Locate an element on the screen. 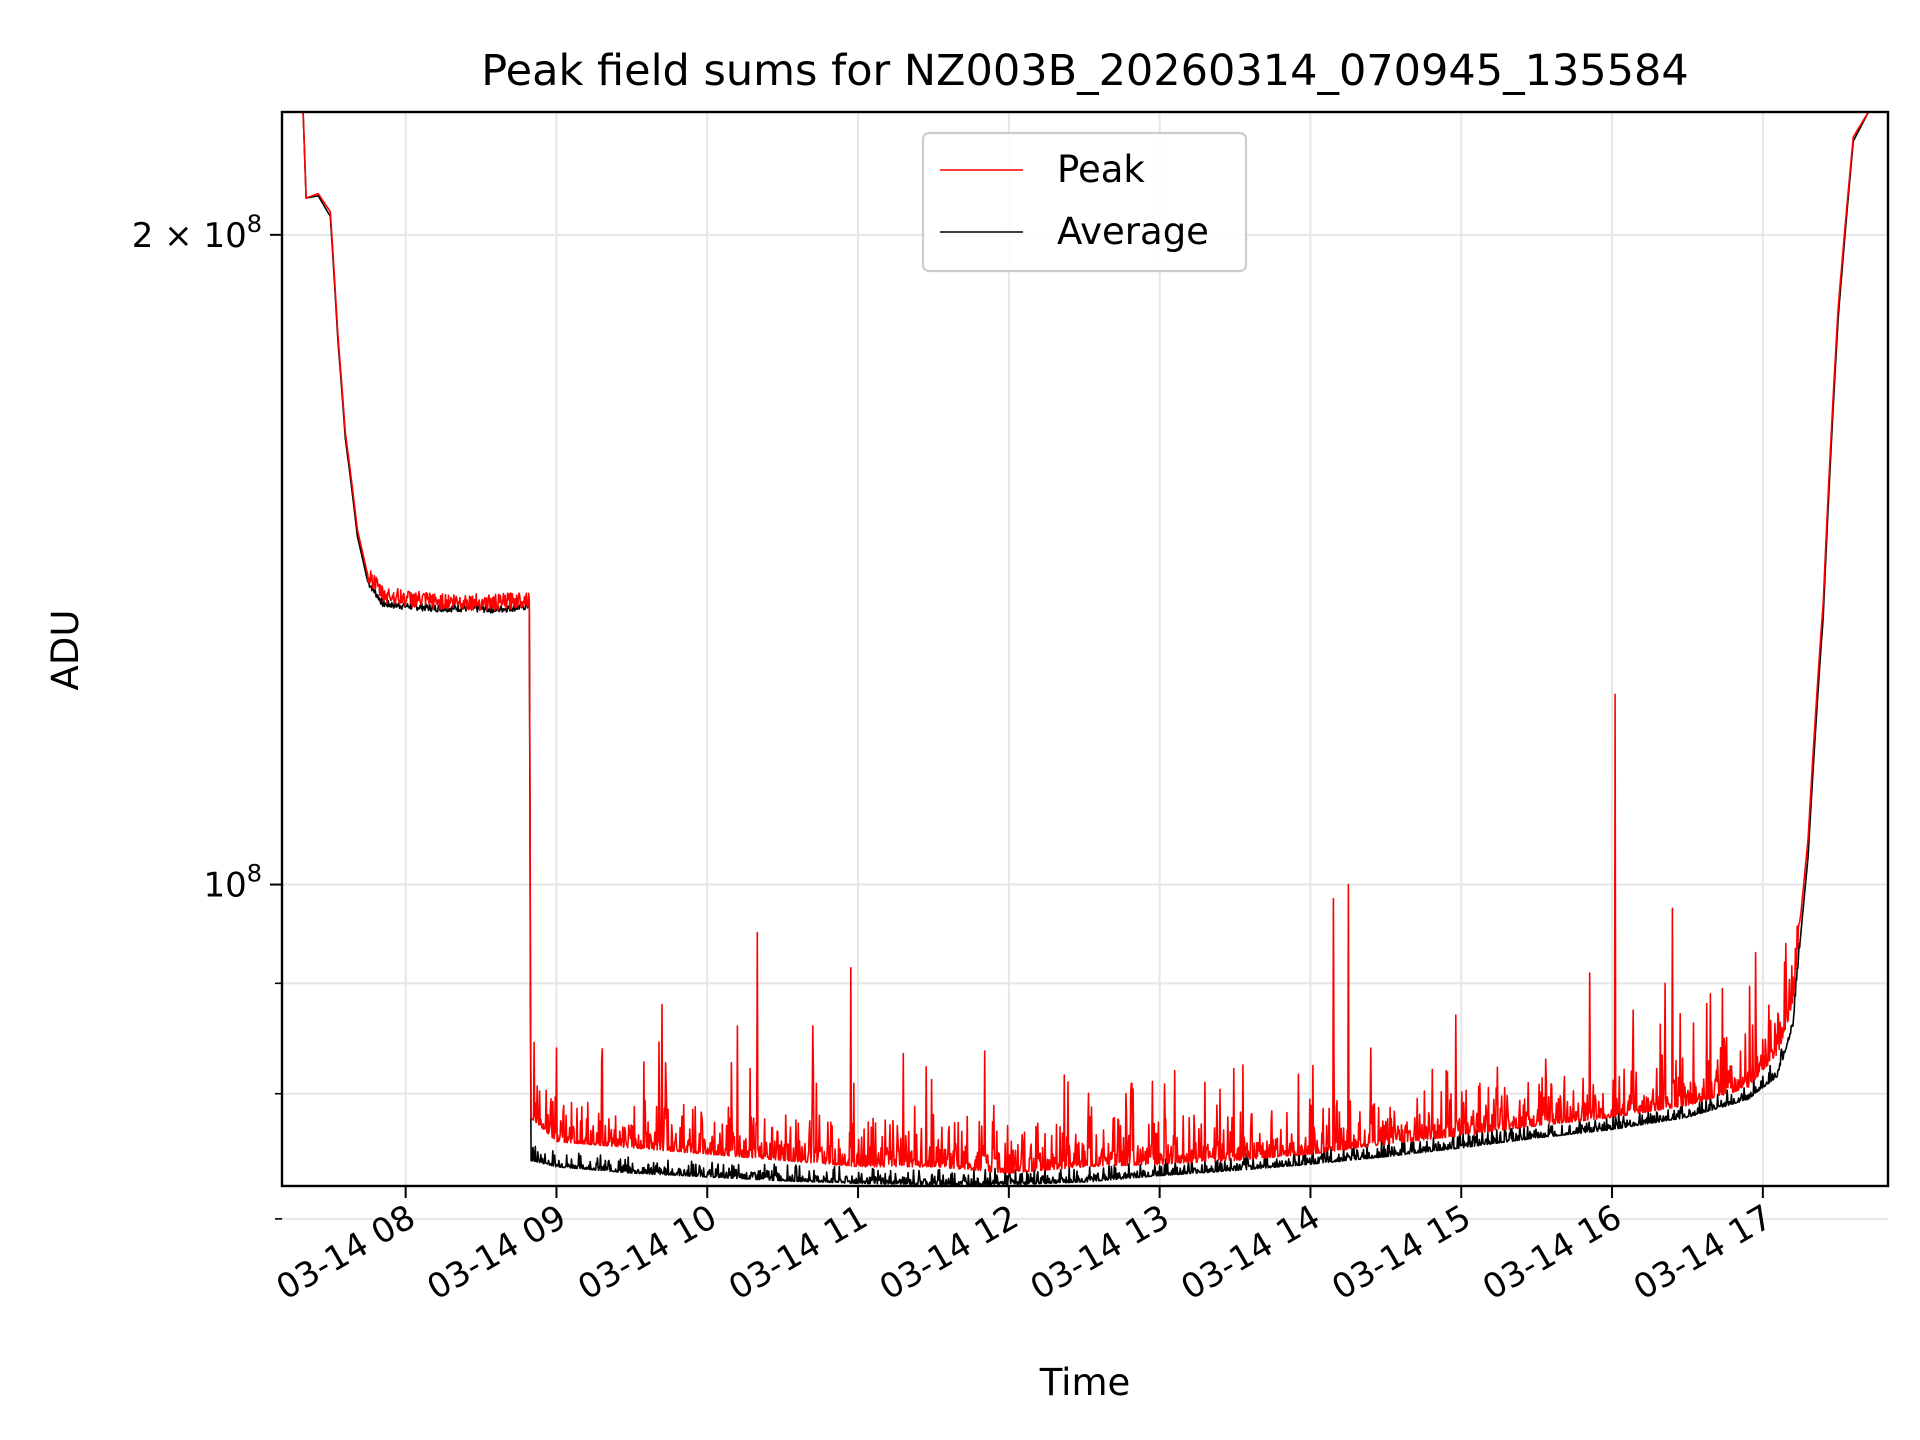 This screenshot has height=1440, width=1920. y-tick-label: 108 is located at coordinates (232, 883).